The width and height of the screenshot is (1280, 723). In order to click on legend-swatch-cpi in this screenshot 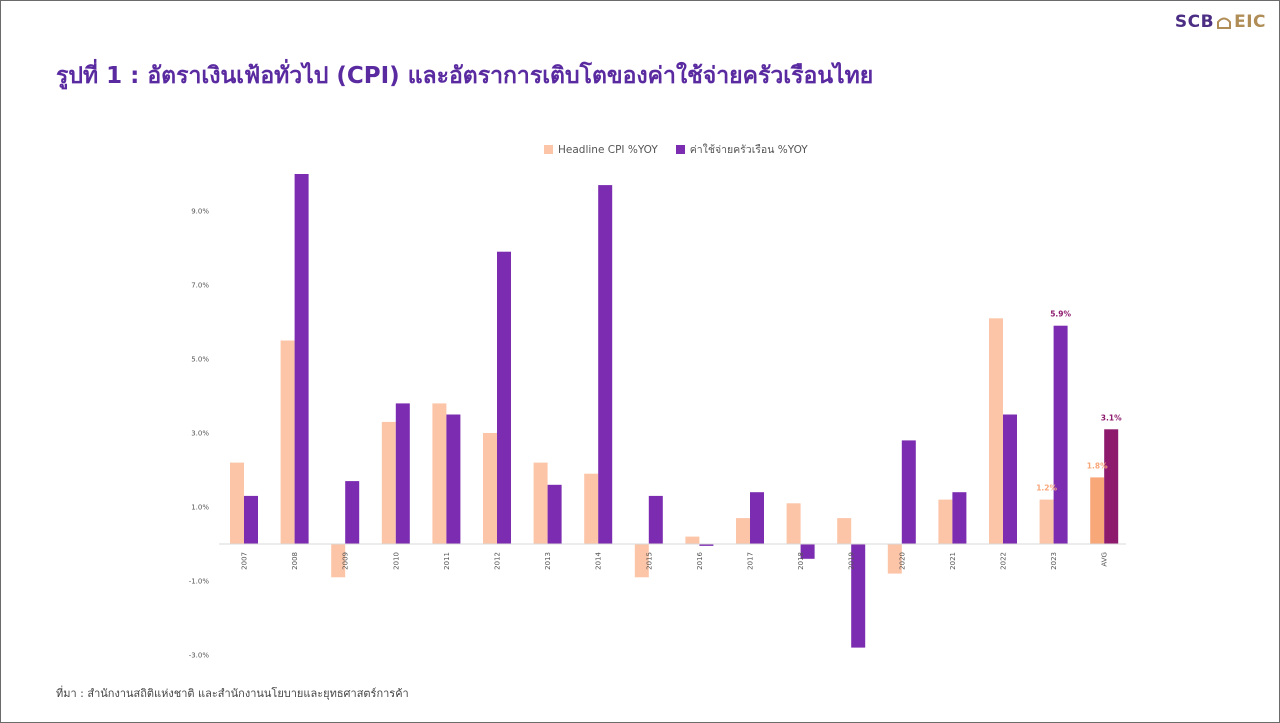, I will do `click(548, 149)`.